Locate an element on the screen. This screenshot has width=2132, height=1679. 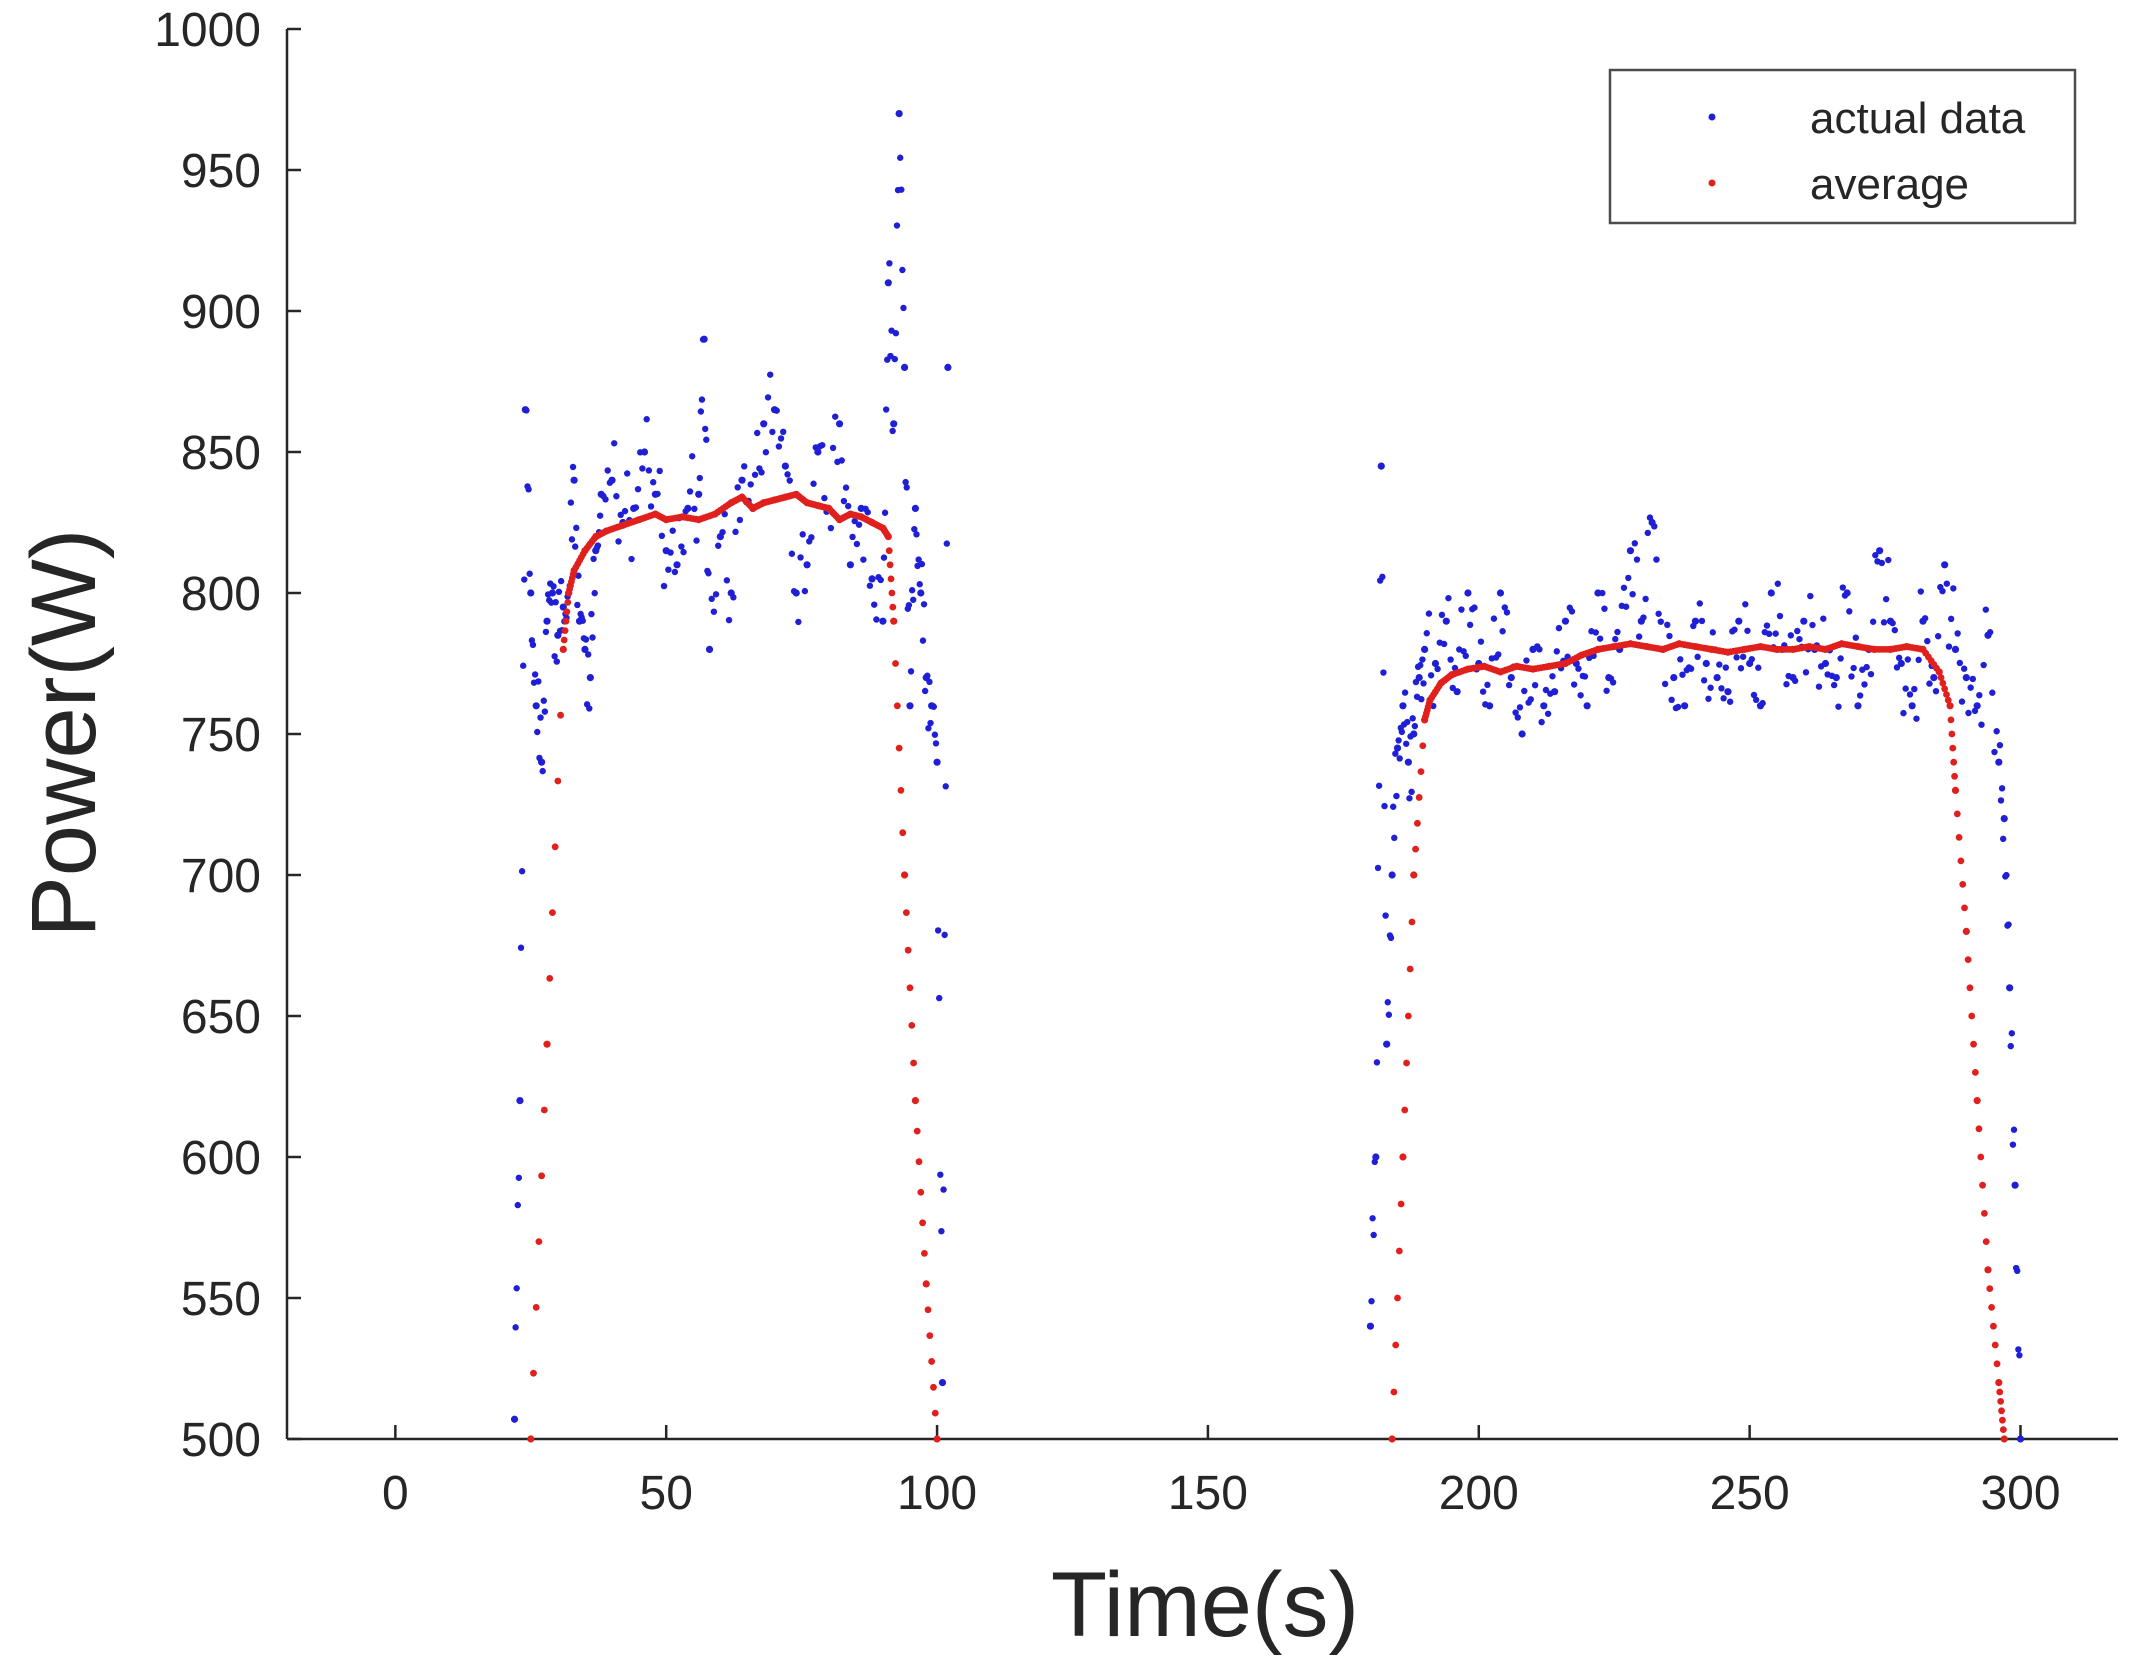
y-tick-label: 700 is located at coordinates (221, 876).